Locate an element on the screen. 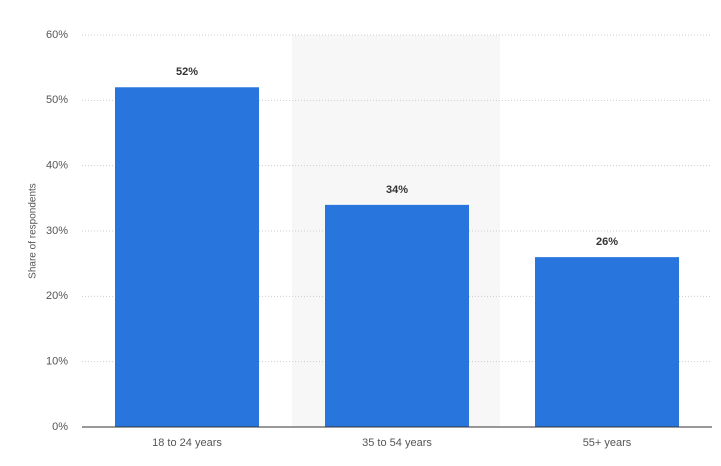 The width and height of the screenshot is (721, 466). y-tick-label: 40% is located at coordinates (57, 166).